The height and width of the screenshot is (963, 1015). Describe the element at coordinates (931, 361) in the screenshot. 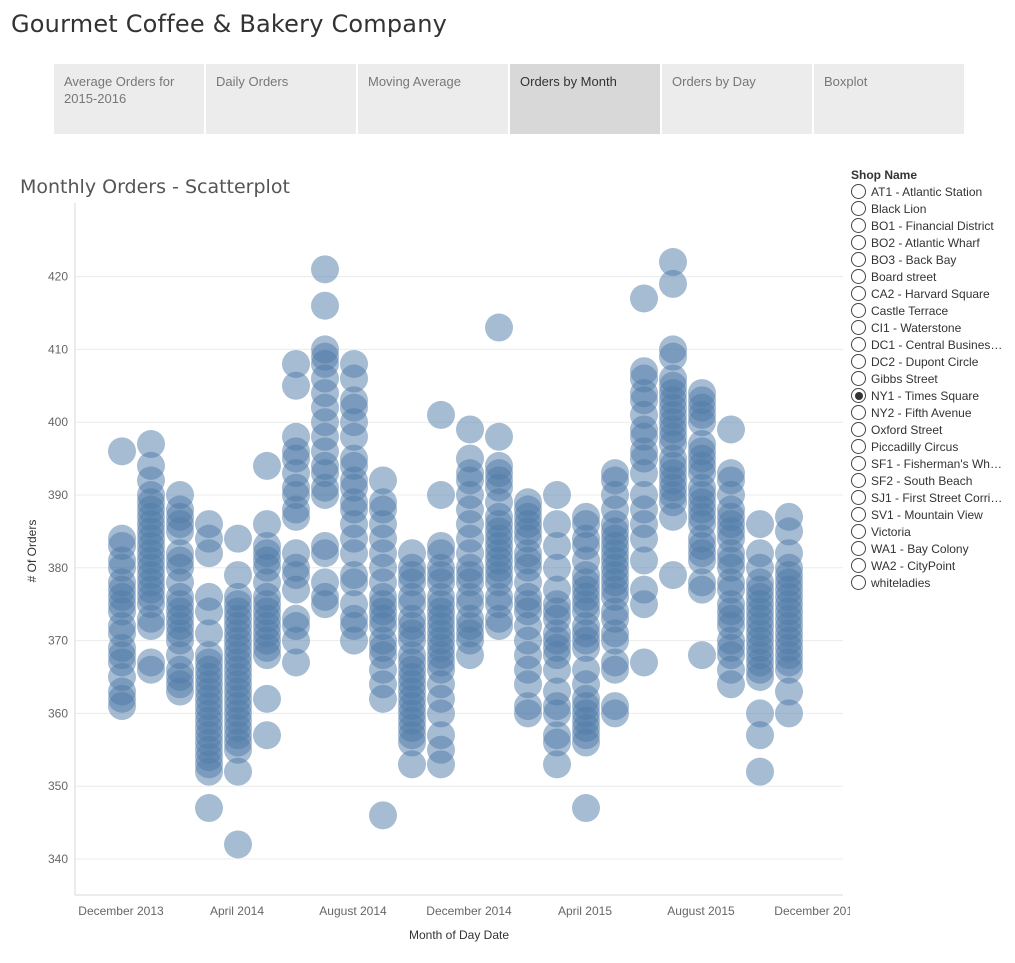

I see `filter-option: DC2 - Dupont Circle` at that location.